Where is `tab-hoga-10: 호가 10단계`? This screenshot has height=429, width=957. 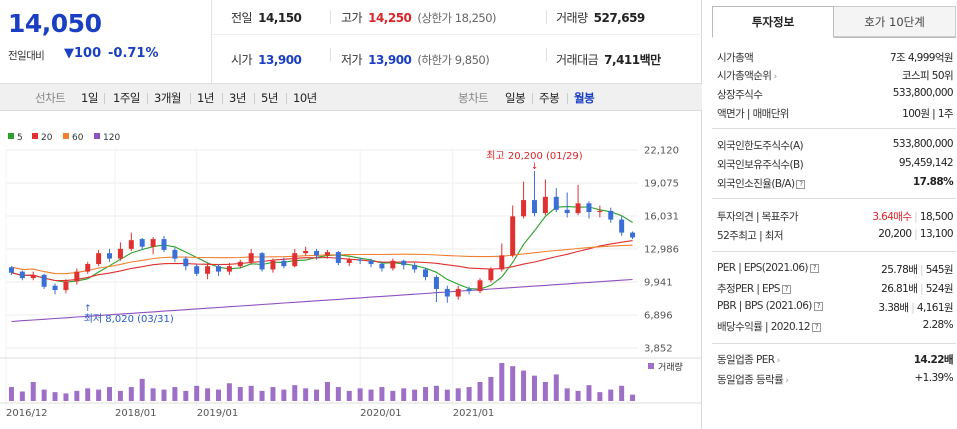 tab-hoga-10: 호가 10단계 is located at coordinates (895, 21).